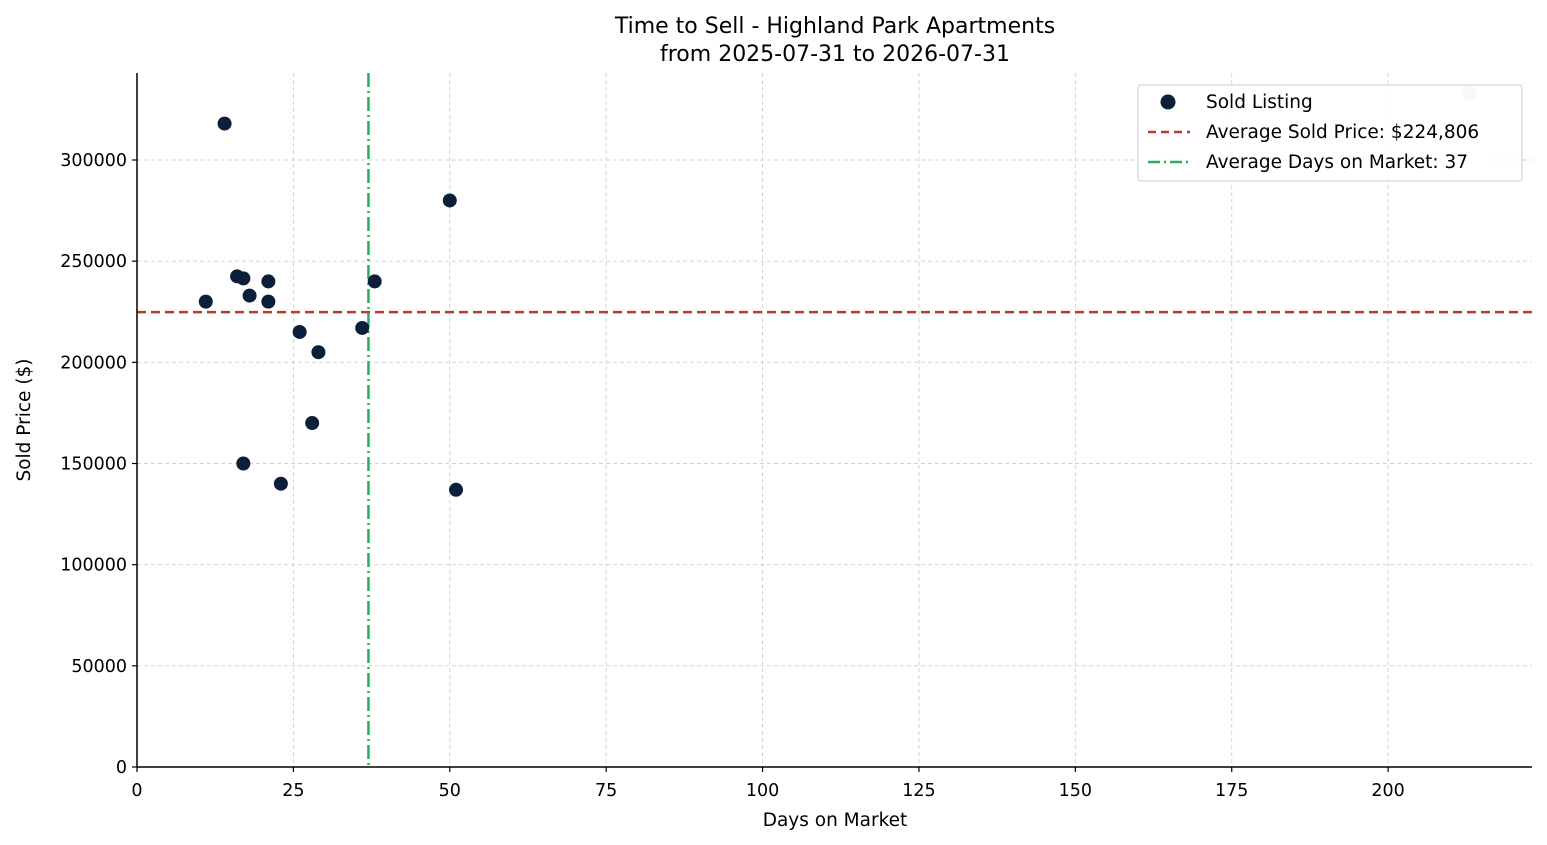 This screenshot has height=845, width=1547. Describe the element at coordinates (1168, 102) in the screenshot. I see `legend-marker-sold-listing` at that location.